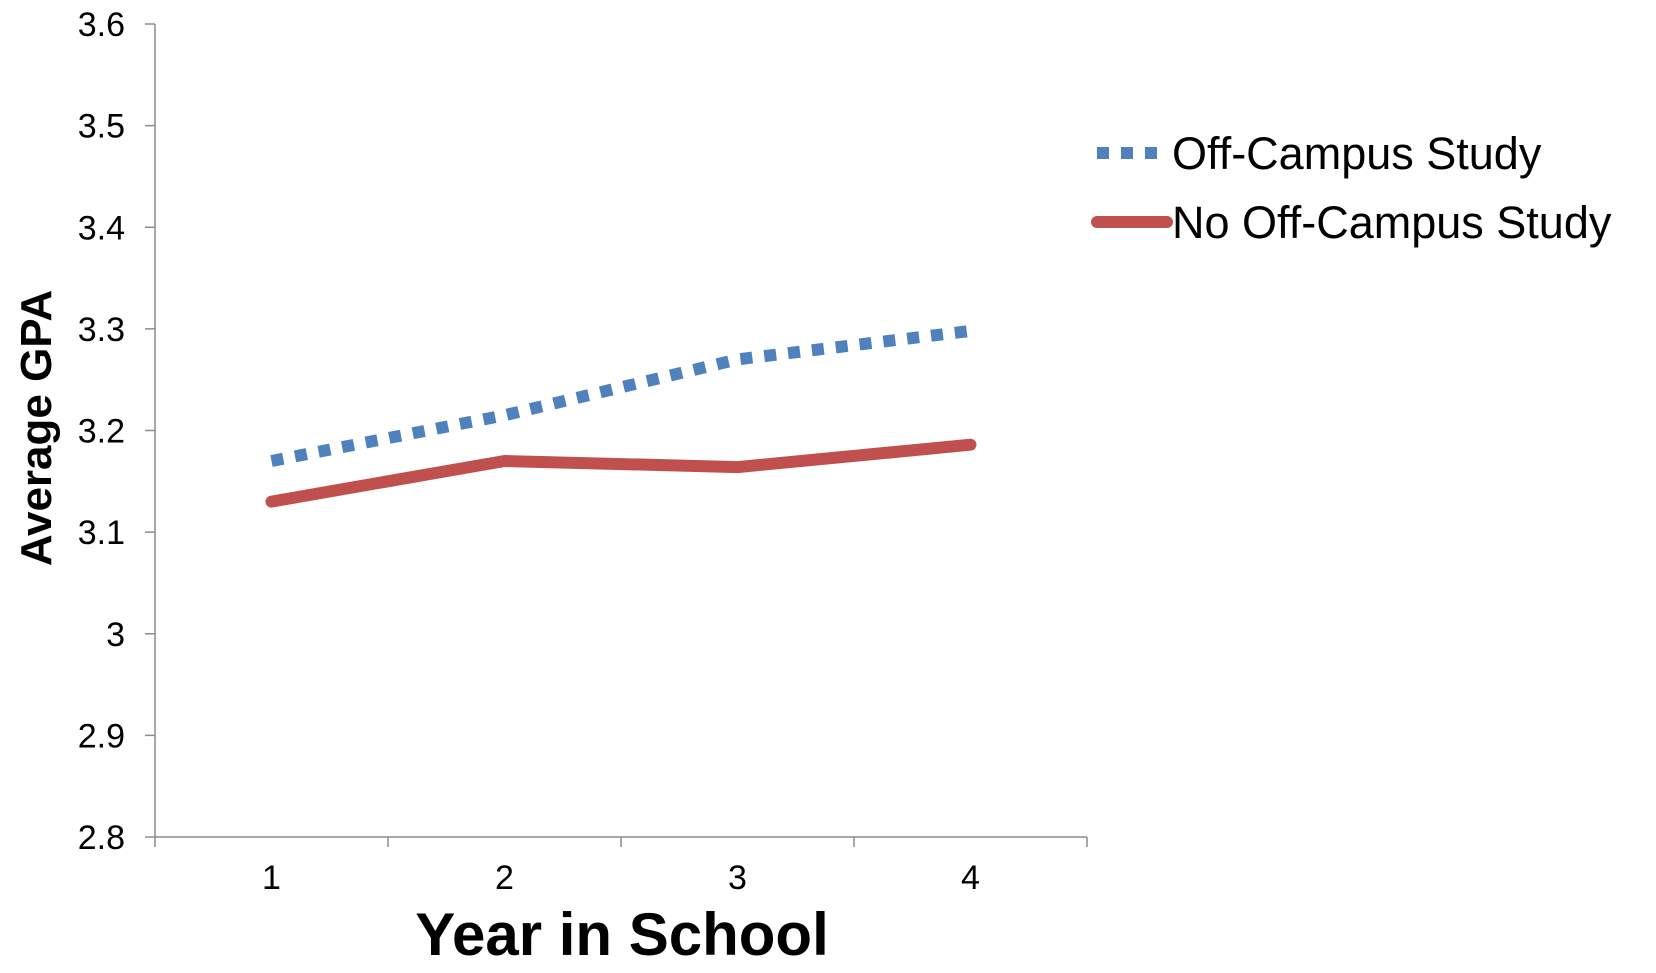 The height and width of the screenshot is (973, 1656). Describe the element at coordinates (101, 25) in the screenshot. I see `y-tick-label: 3.6` at that location.